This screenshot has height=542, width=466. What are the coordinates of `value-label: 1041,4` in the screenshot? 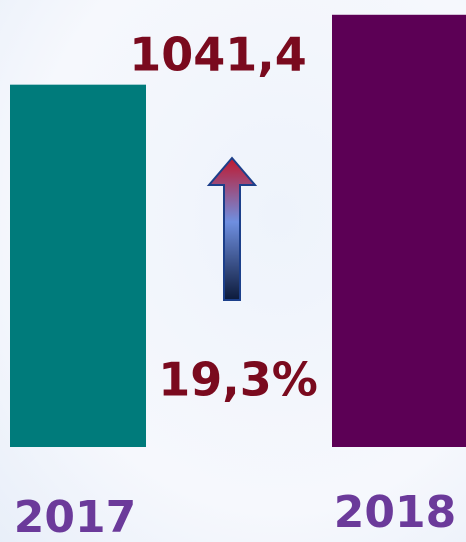 It's located at (218, 55).